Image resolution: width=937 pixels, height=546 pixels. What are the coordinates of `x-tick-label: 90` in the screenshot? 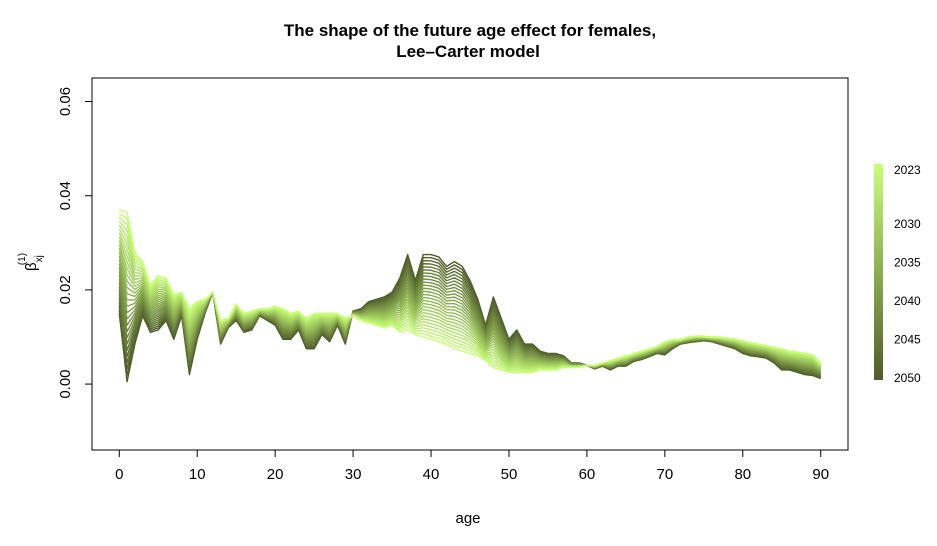 It's located at (820, 474).